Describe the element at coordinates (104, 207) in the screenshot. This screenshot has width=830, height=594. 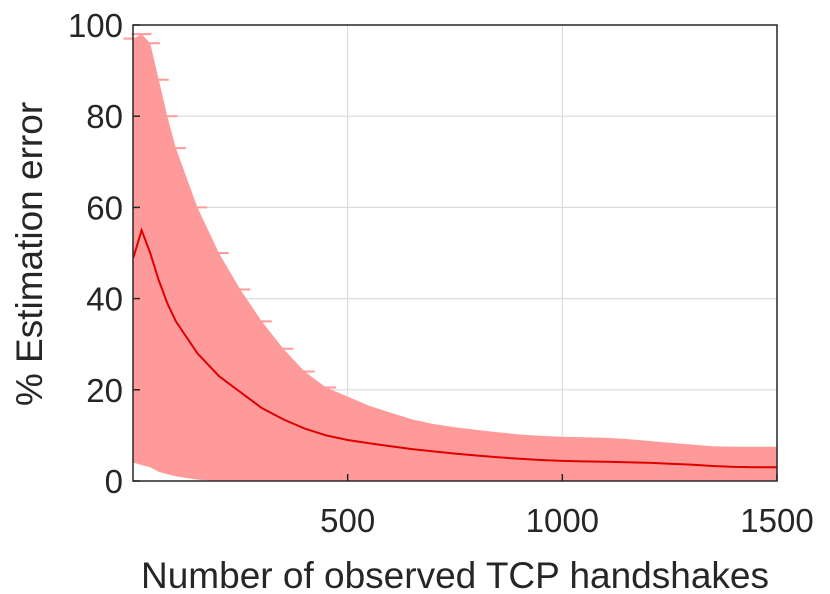
I see `y-tick-label-3: 60` at that location.